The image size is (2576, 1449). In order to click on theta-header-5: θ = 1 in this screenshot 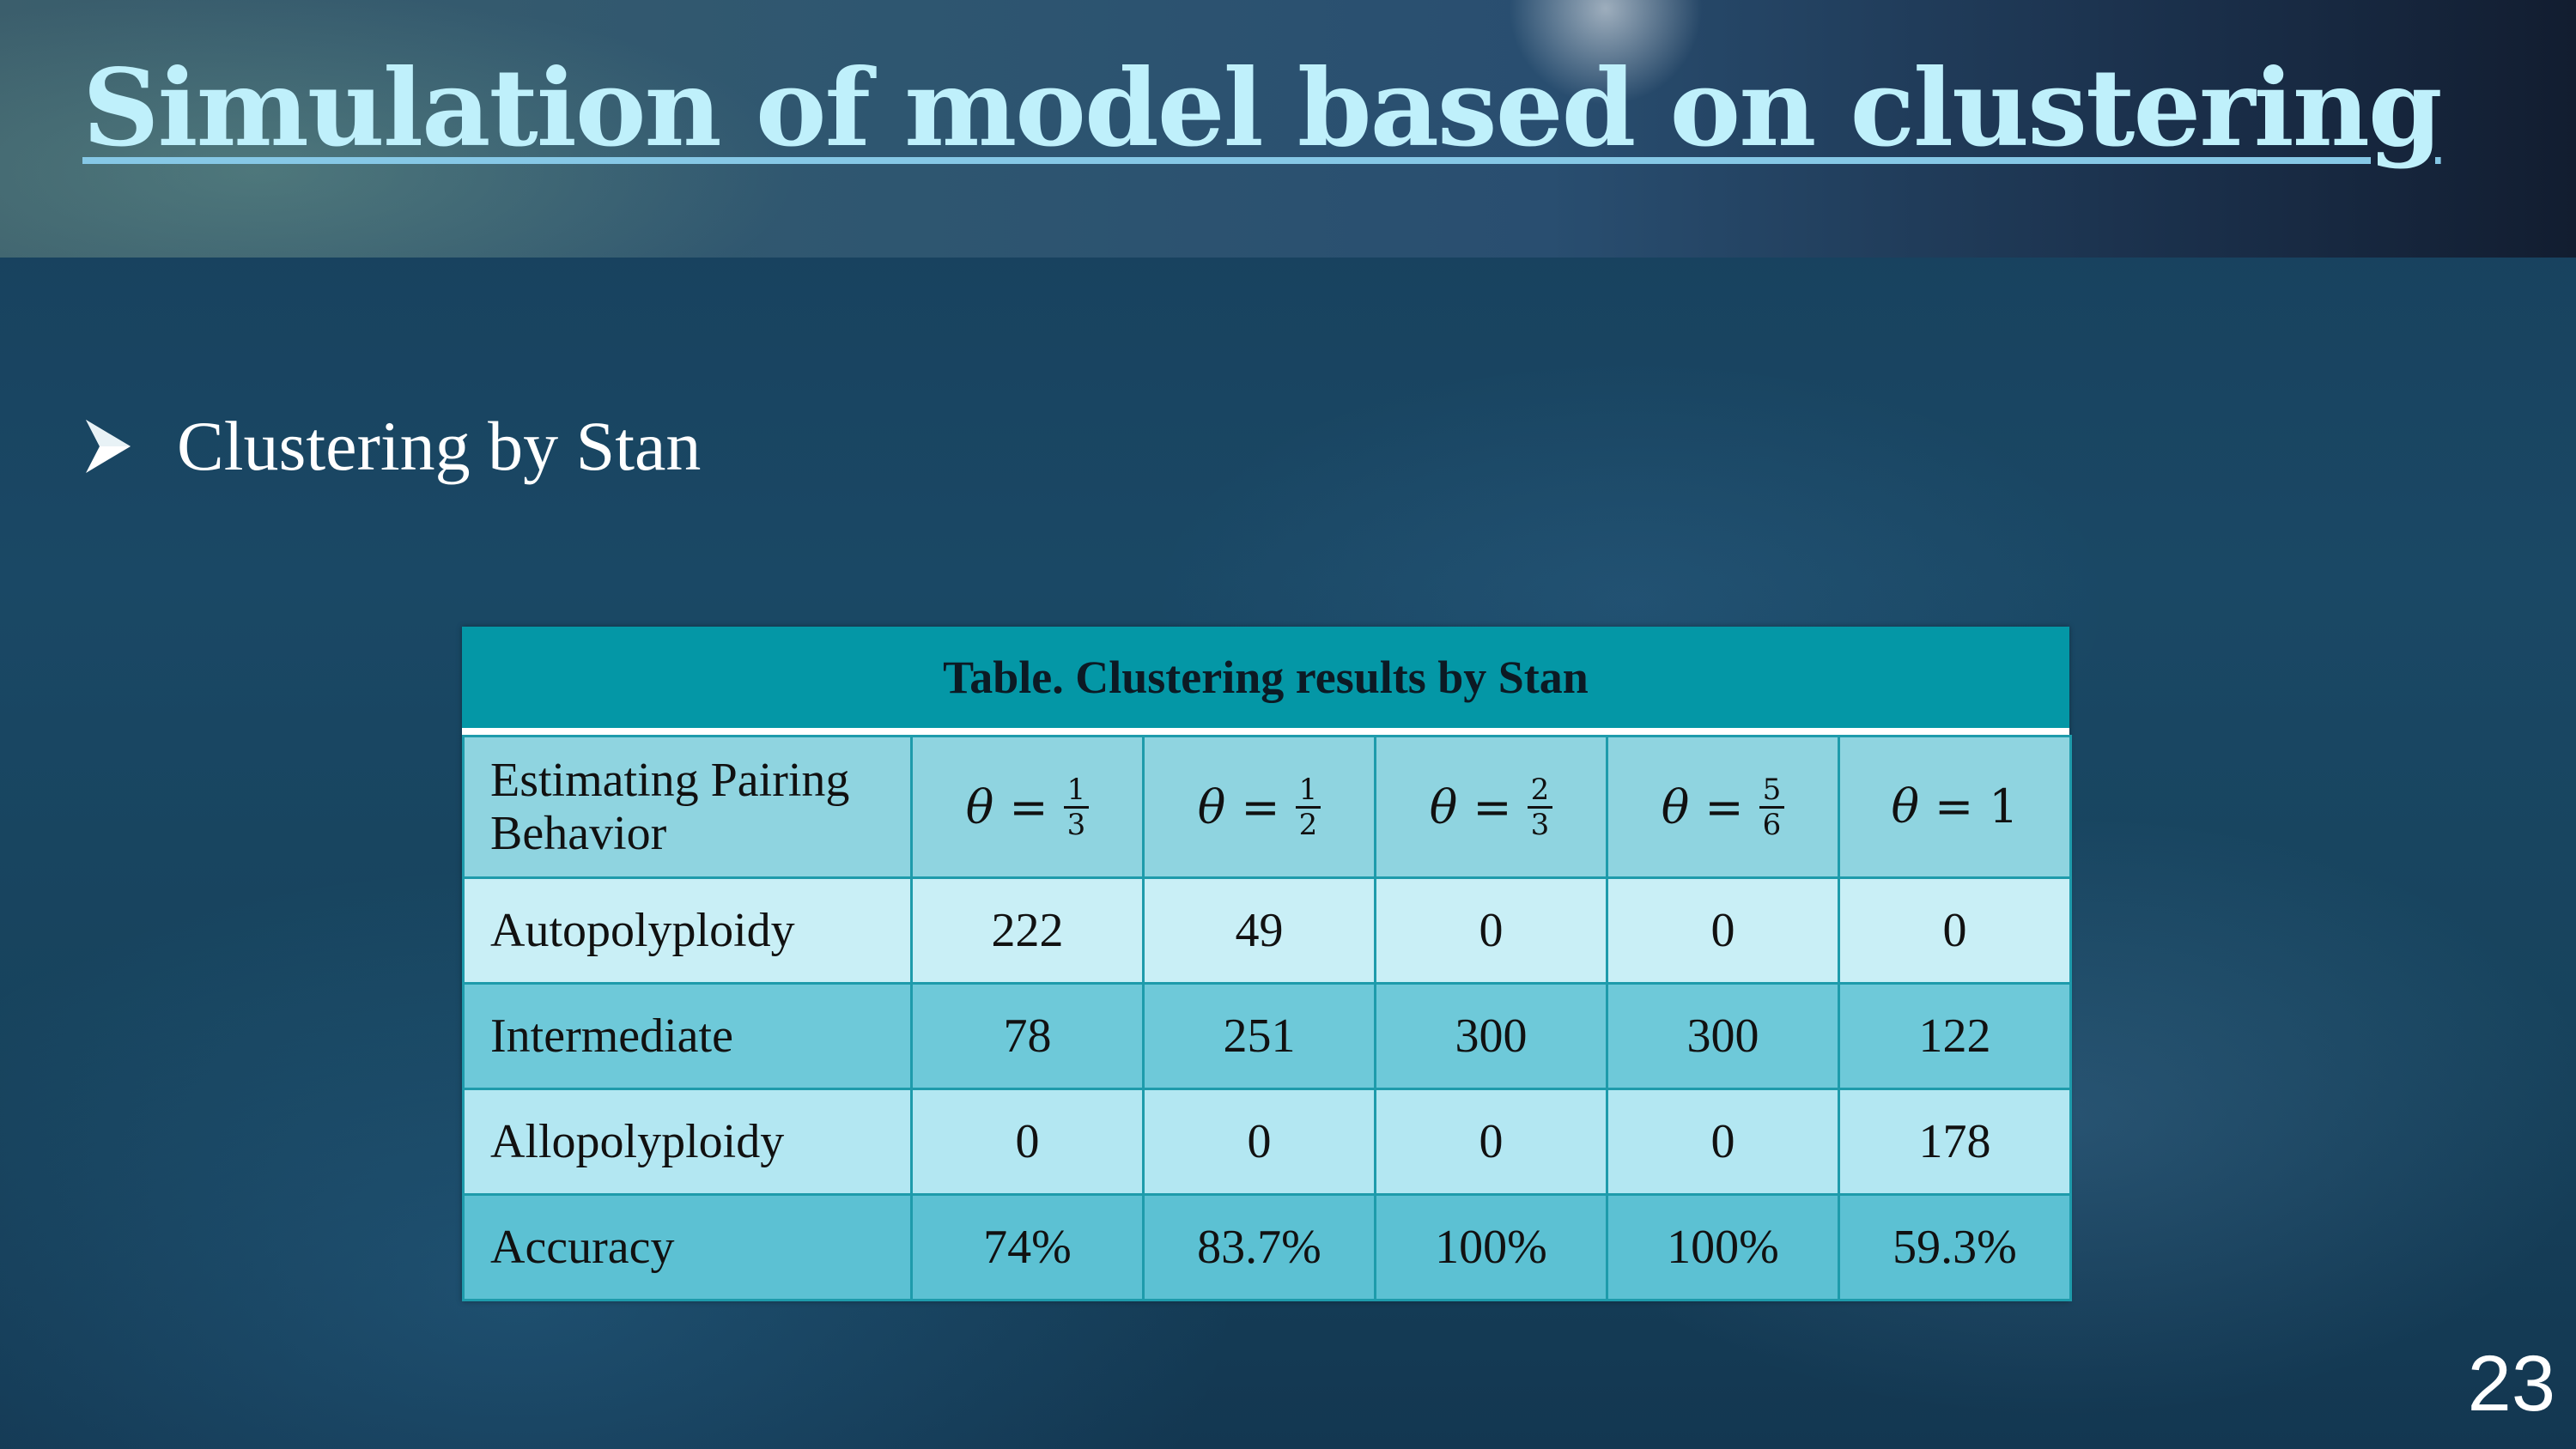, I will do `click(1955, 807)`.